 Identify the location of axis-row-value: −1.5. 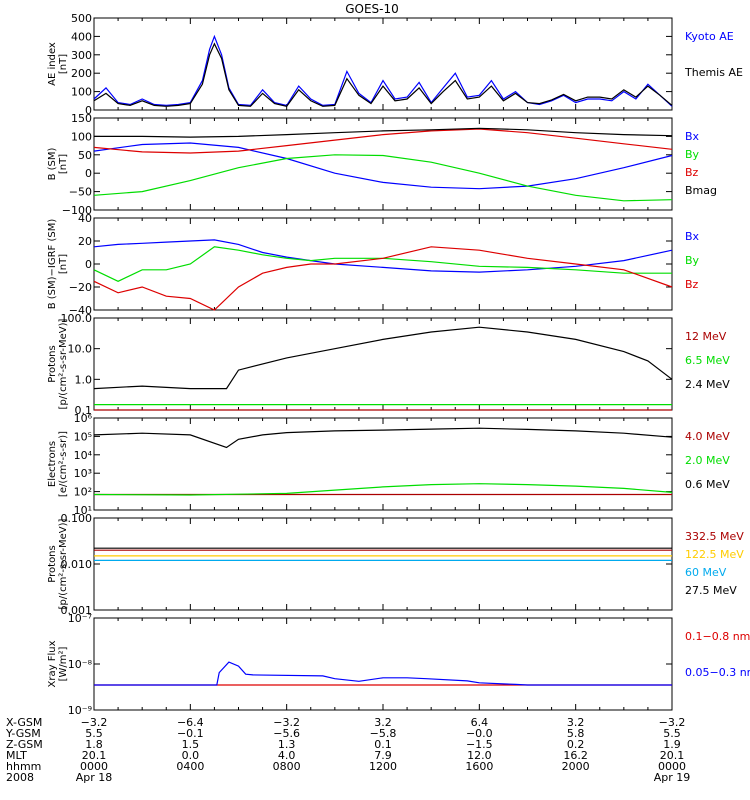
(479, 744).